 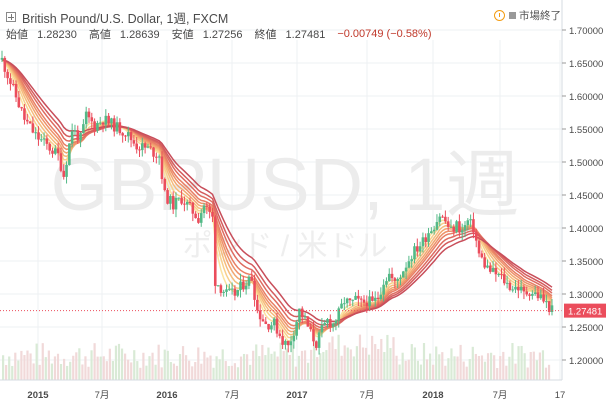 I want to click on close-value: 1.27481, so click(x=305, y=35).